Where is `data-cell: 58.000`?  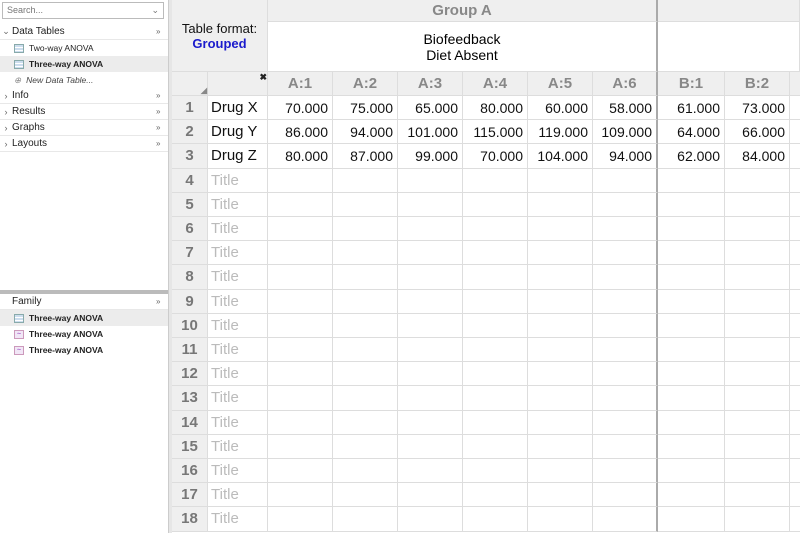 data-cell: 58.000 is located at coordinates (625, 108).